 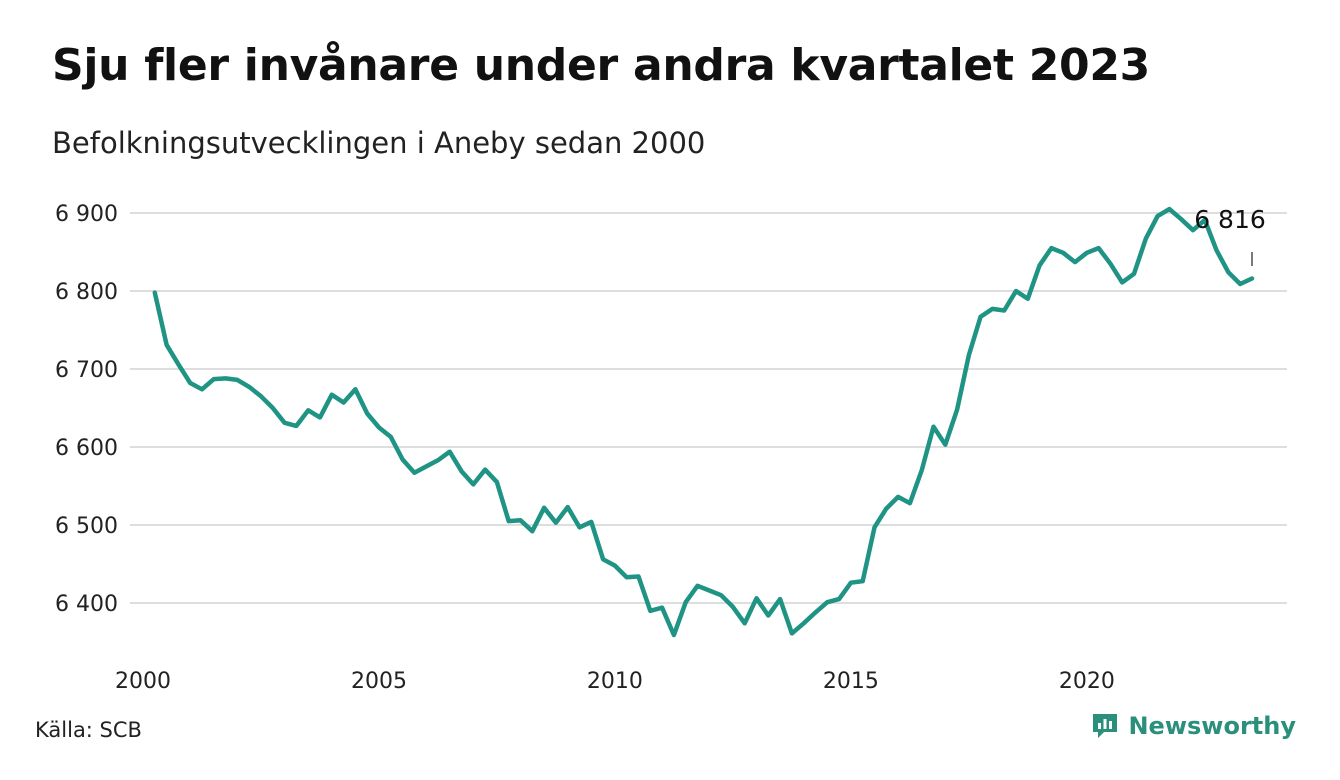 What do you see at coordinates (1105, 726) in the screenshot?
I see `newsworthy-icon` at bounding box center [1105, 726].